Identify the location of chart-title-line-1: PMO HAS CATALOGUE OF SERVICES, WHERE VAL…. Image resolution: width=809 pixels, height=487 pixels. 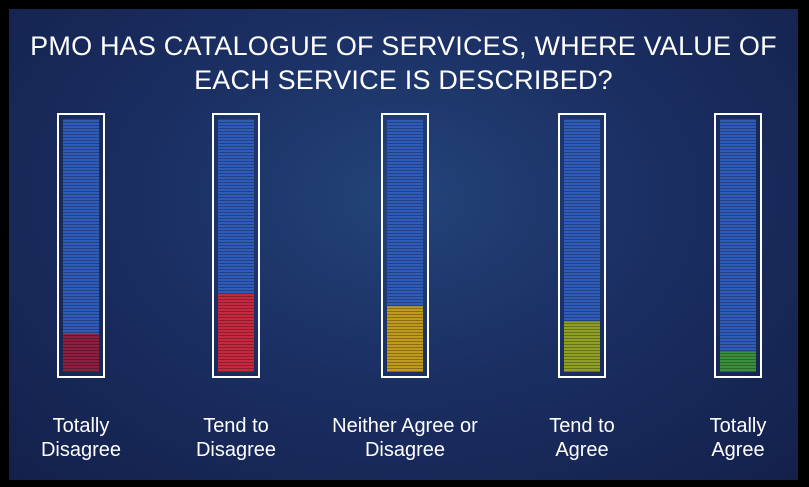
(403, 46).